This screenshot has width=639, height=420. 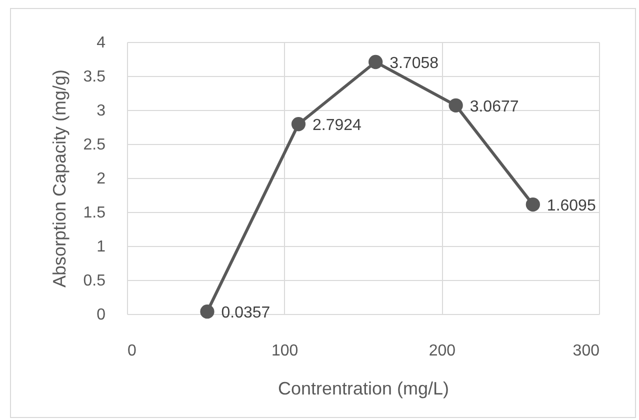 I want to click on x-tick-label: 100, so click(x=284, y=351).